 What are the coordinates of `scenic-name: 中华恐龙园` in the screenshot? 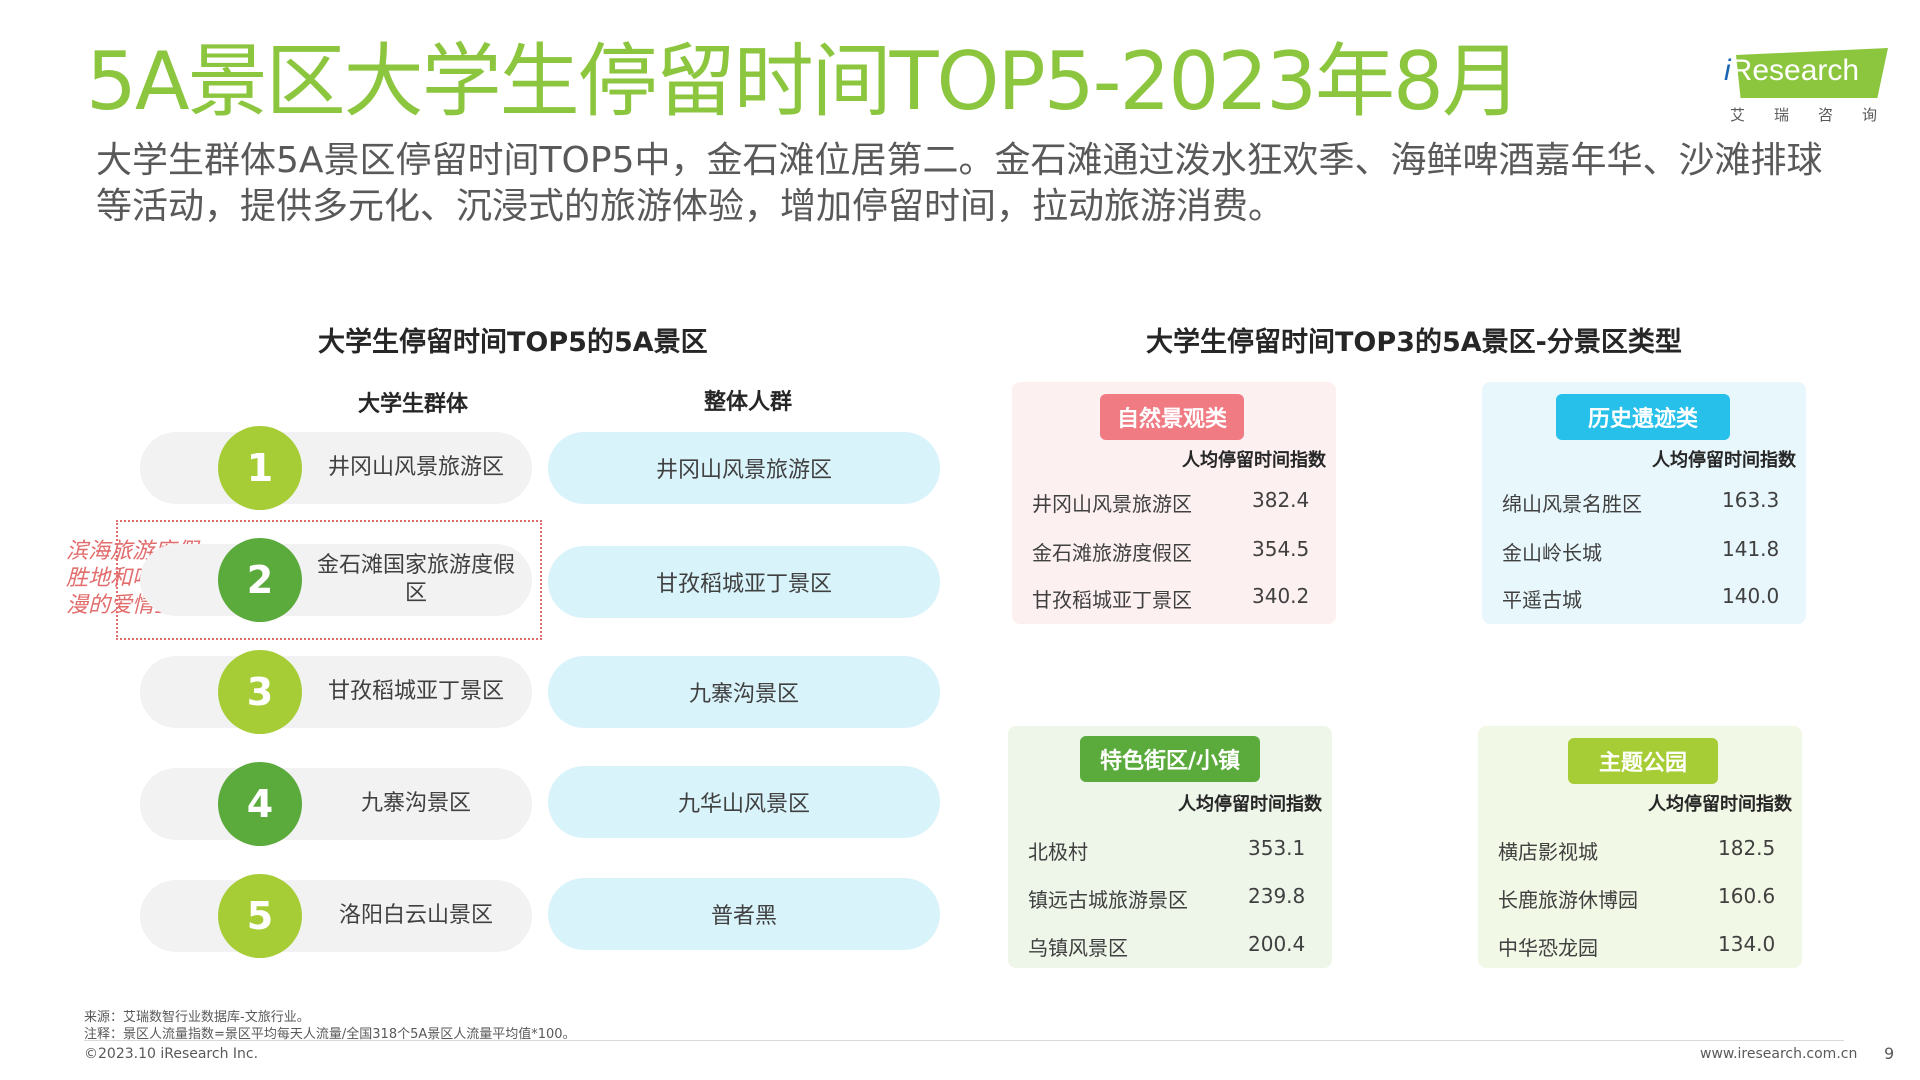 It's located at (1548, 948).